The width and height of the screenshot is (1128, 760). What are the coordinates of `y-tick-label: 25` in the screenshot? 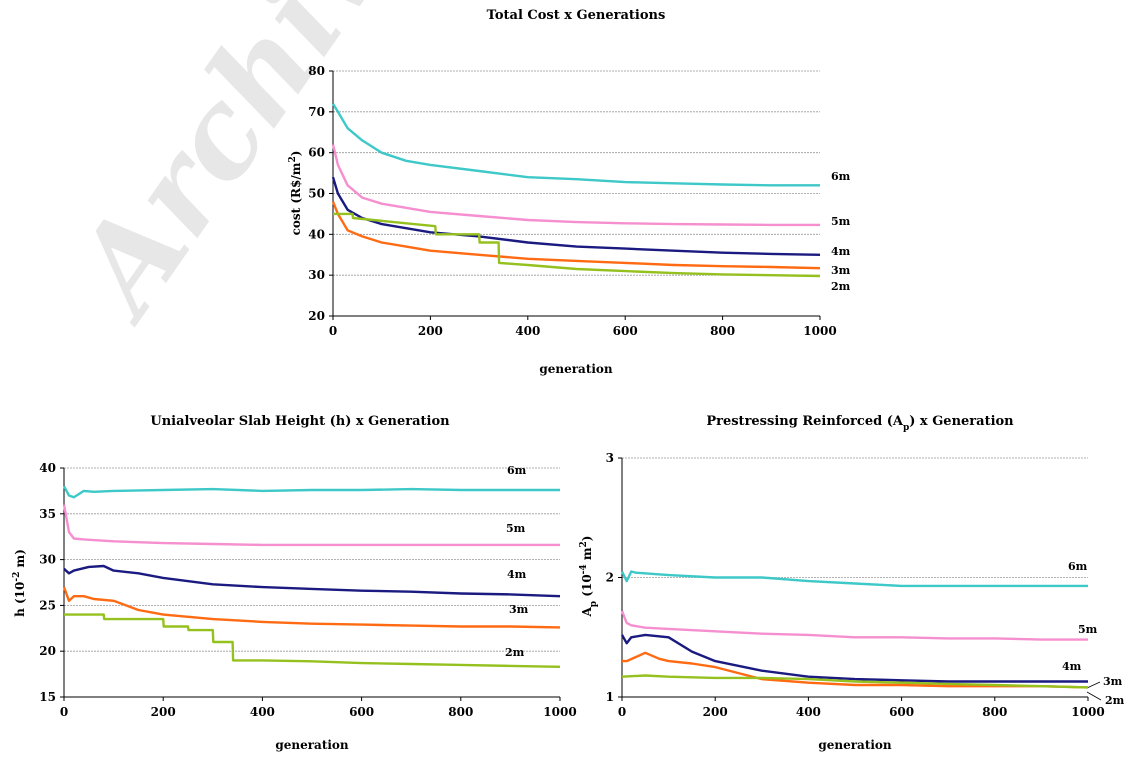 It's located at (47, 605).